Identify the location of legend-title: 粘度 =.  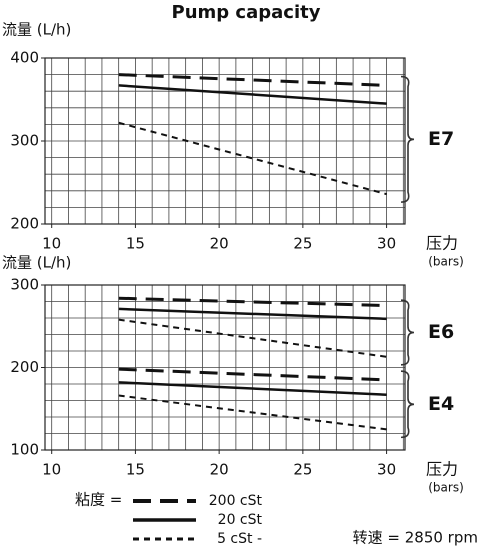
(98, 500).